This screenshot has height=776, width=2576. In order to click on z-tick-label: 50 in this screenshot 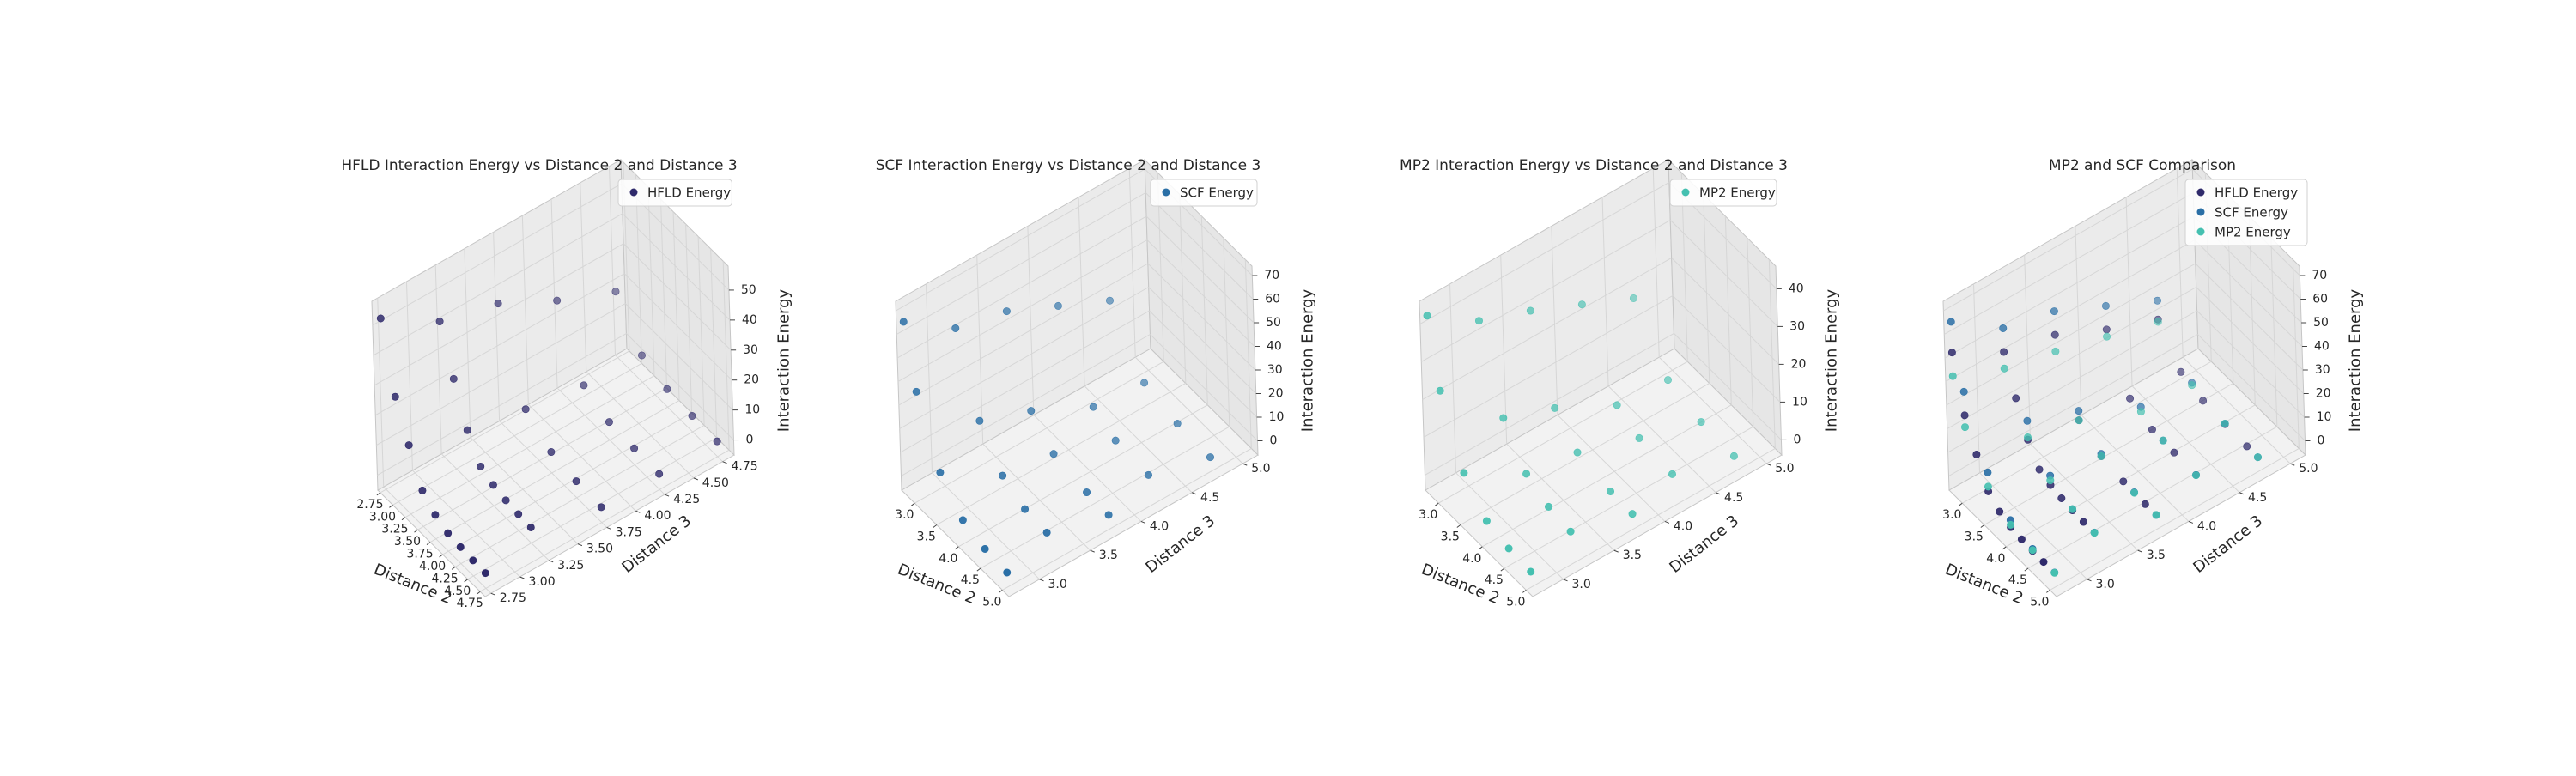, I will do `click(2321, 323)`.